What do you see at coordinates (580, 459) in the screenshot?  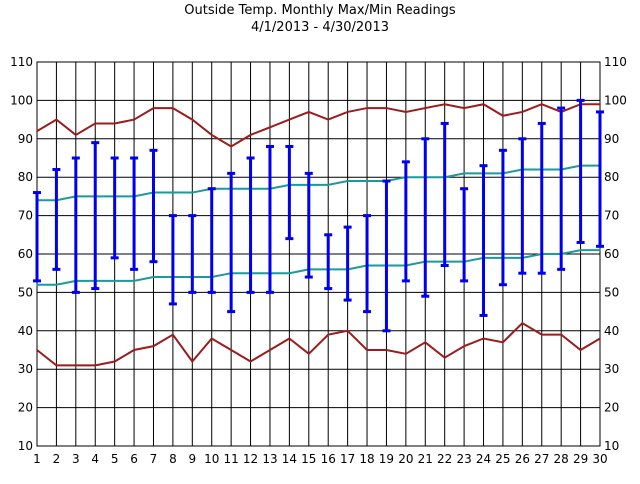 I see `x-tick-label: 29` at bounding box center [580, 459].